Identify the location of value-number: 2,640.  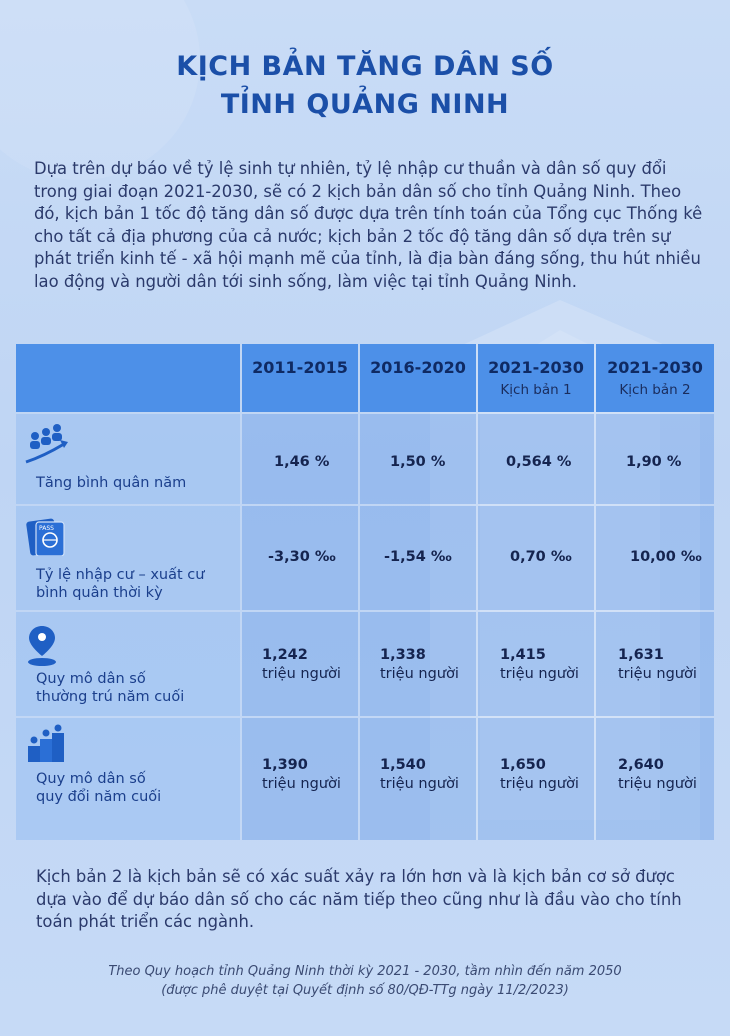
(641, 765).